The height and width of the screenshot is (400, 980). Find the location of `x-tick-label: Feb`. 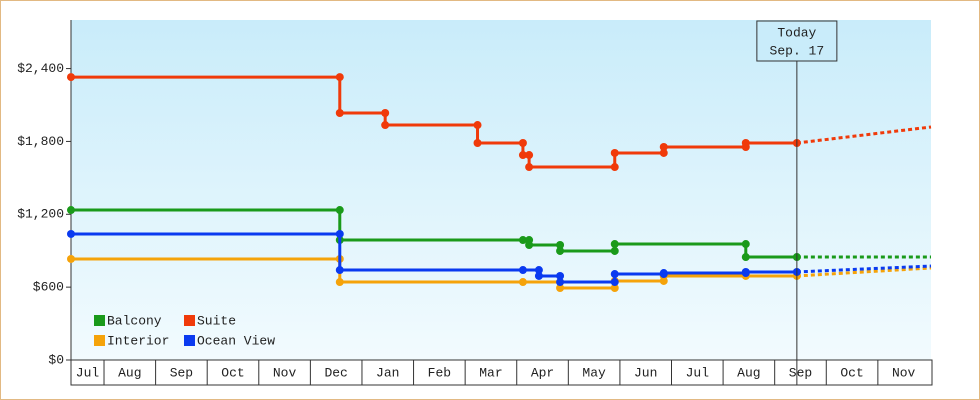

x-tick-label: Feb is located at coordinates (439, 372).